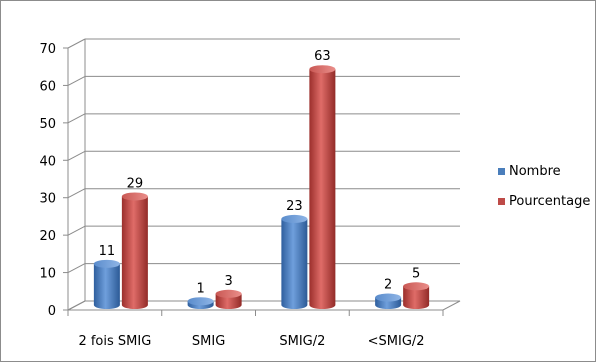 Image resolution: width=596 pixels, height=363 pixels. Describe the element at coordinates (135, 183) in the screenshot. I see `data-label: 29` at that location.